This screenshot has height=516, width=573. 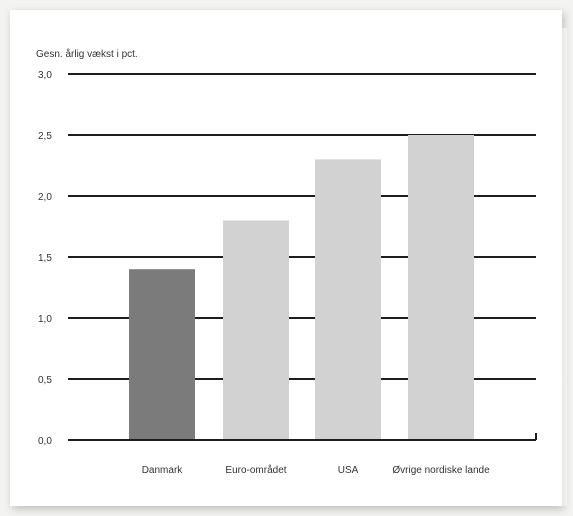 What do you see at coordinates (45, 136) in the screenshot?
I see `y-tick-label: 2,5` at bounding box center [45, 136].